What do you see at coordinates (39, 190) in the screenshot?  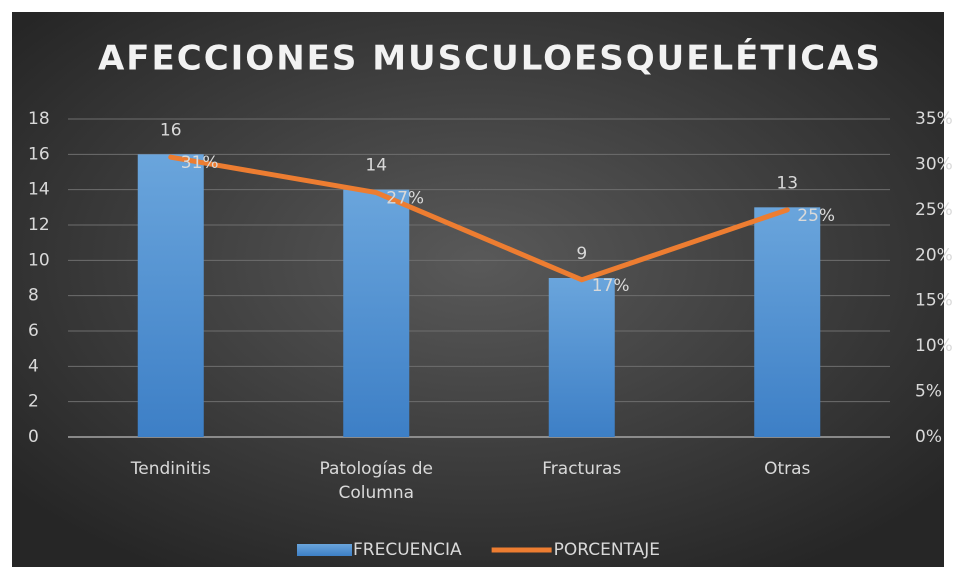 I see `y-tick-label: 14` at bounding box center [39, 190].